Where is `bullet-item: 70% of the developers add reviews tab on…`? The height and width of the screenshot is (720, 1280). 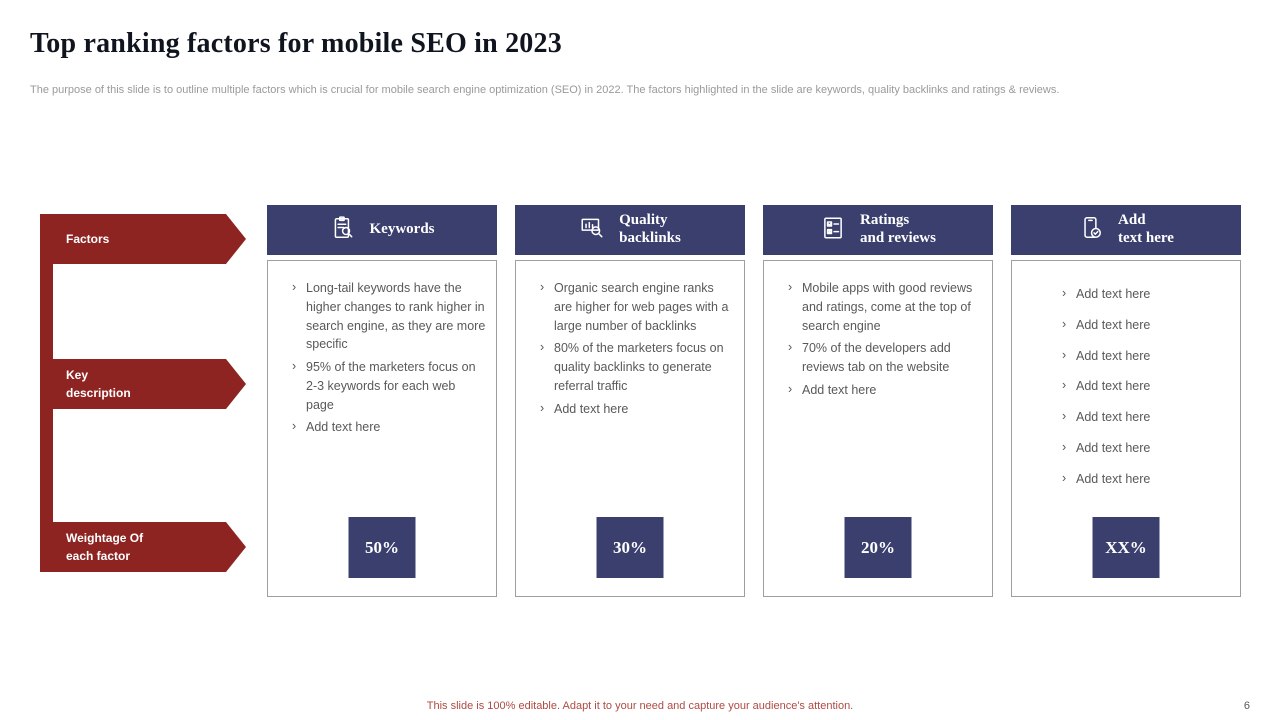
bullet-item: 70% of the developers add reviews tab on… is located at coordinates (884, 357).